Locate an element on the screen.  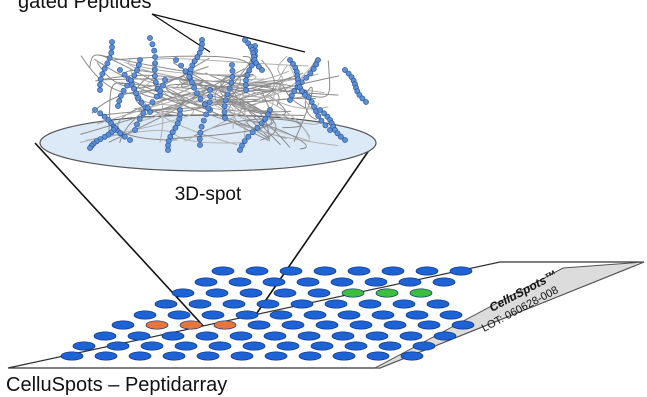
slide-label-area is located at coordinates (509, 315).